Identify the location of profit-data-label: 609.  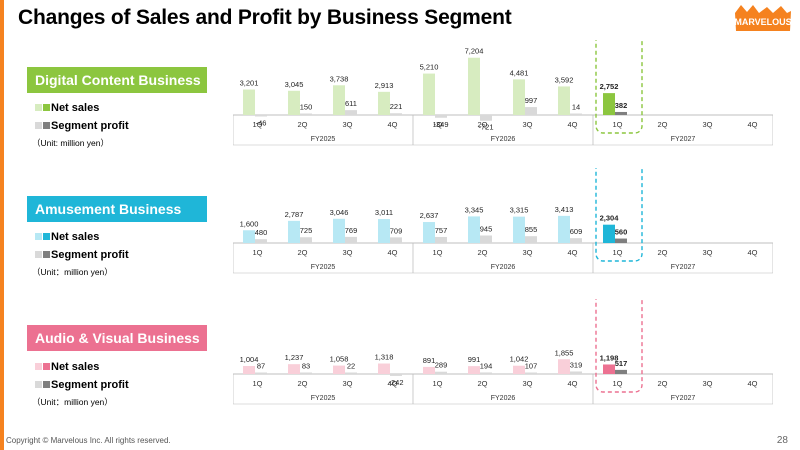
(576, 231).